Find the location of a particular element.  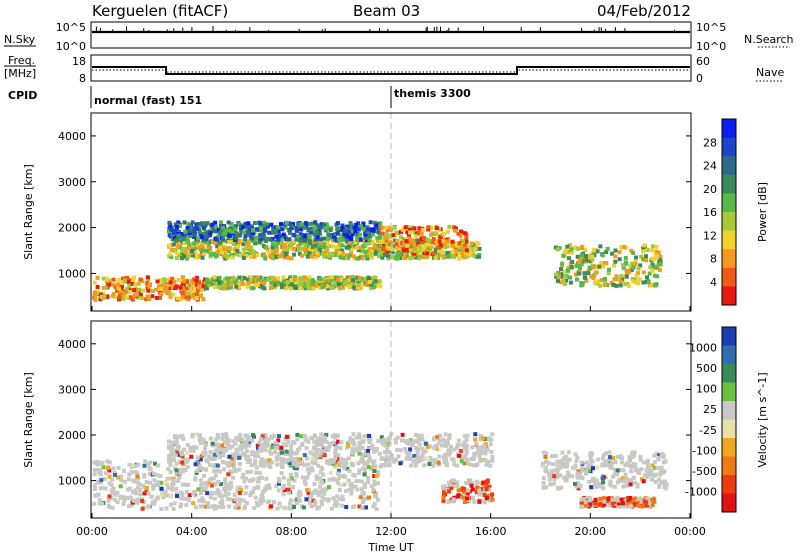

nave-label: Nave is located at coordinates (770, 72).